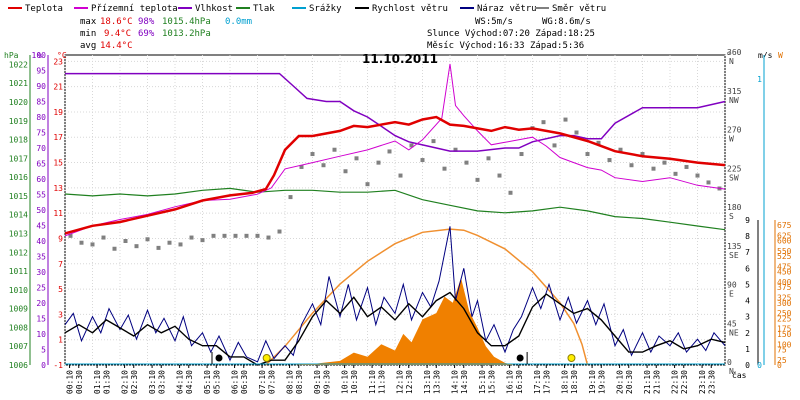  I want to click on axis-degc-tick: 21, so click(58, 87).